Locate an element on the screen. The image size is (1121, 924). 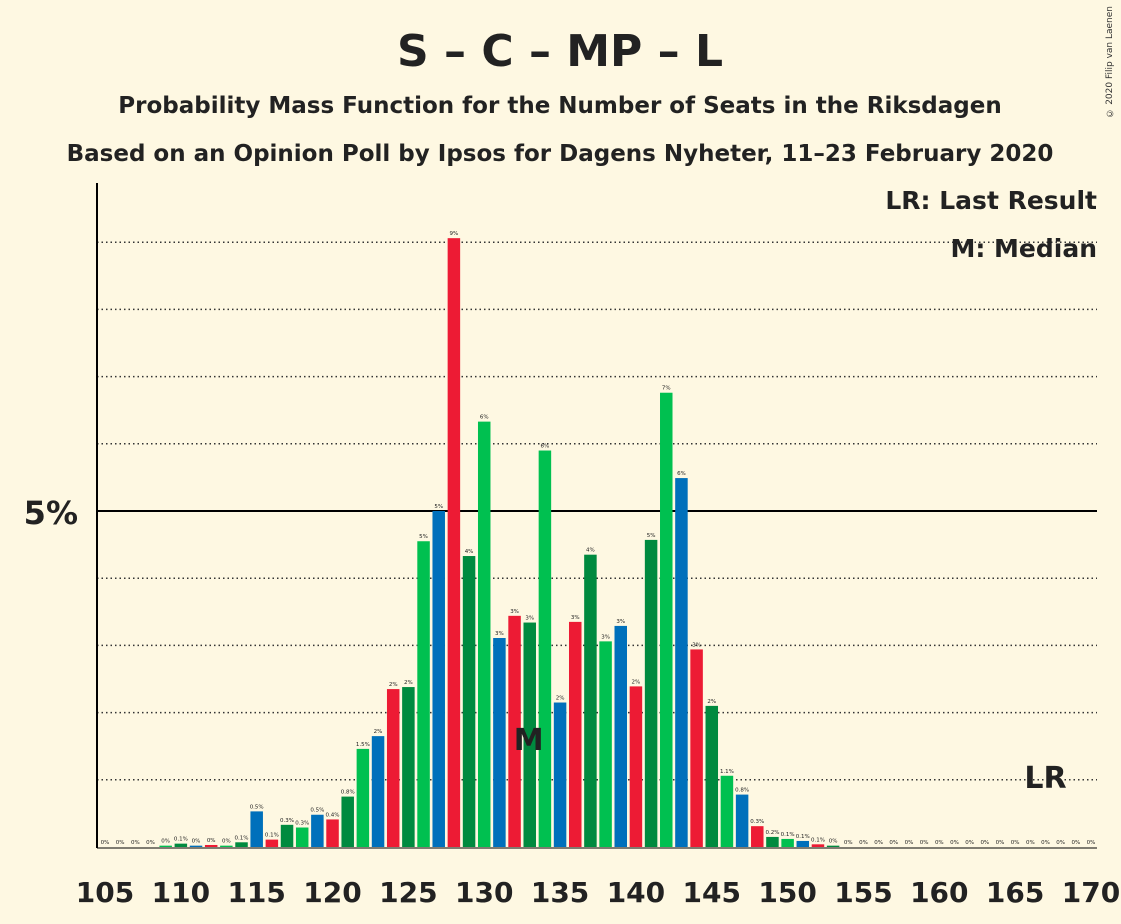
bar-label-seat-105: 0% is located at coordinates (105, 843).